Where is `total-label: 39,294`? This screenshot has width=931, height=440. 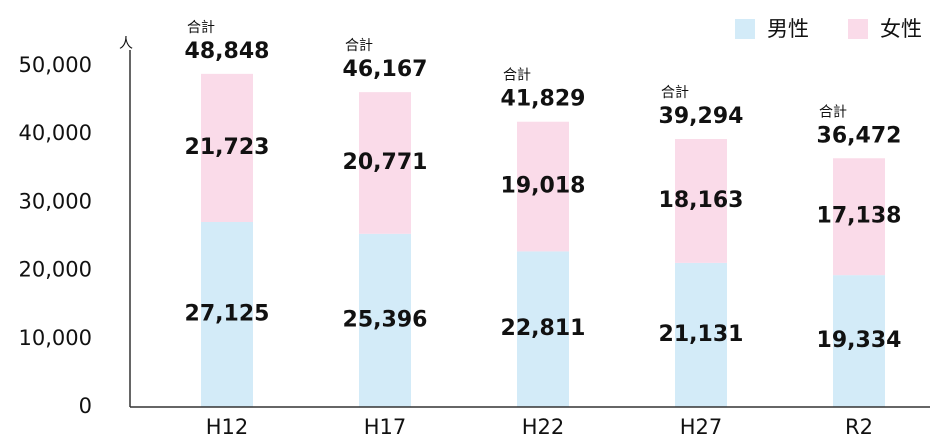
total-label: 39,294 is located at coordinates (701, 116).